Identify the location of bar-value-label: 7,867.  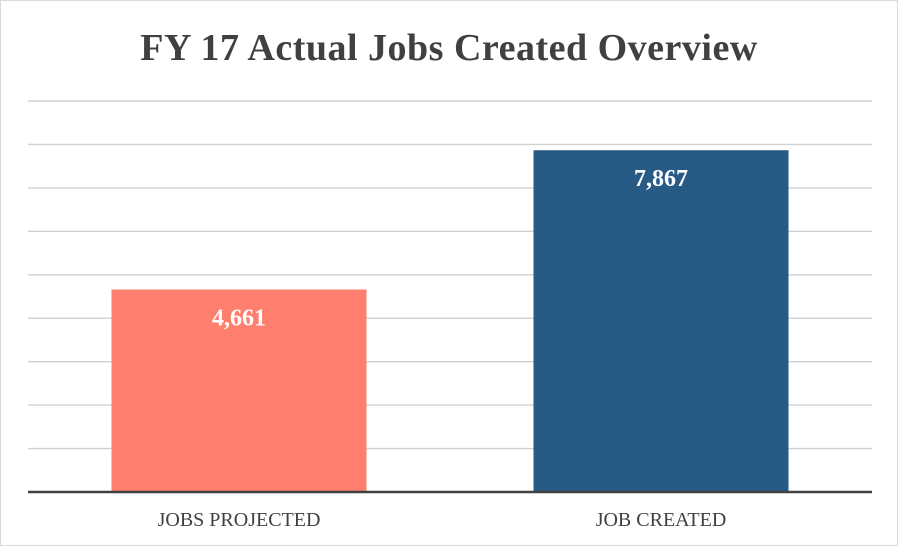
(661, 179).